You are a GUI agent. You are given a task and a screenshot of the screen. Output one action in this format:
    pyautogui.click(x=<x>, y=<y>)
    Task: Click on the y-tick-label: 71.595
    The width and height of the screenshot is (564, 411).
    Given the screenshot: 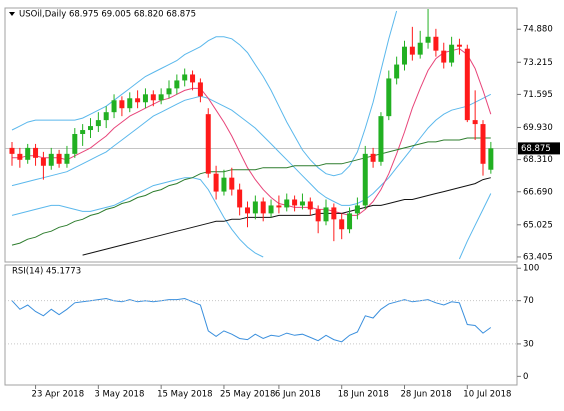 What is the action you would take?
    pyautogui.click(x=538, y=95)
    